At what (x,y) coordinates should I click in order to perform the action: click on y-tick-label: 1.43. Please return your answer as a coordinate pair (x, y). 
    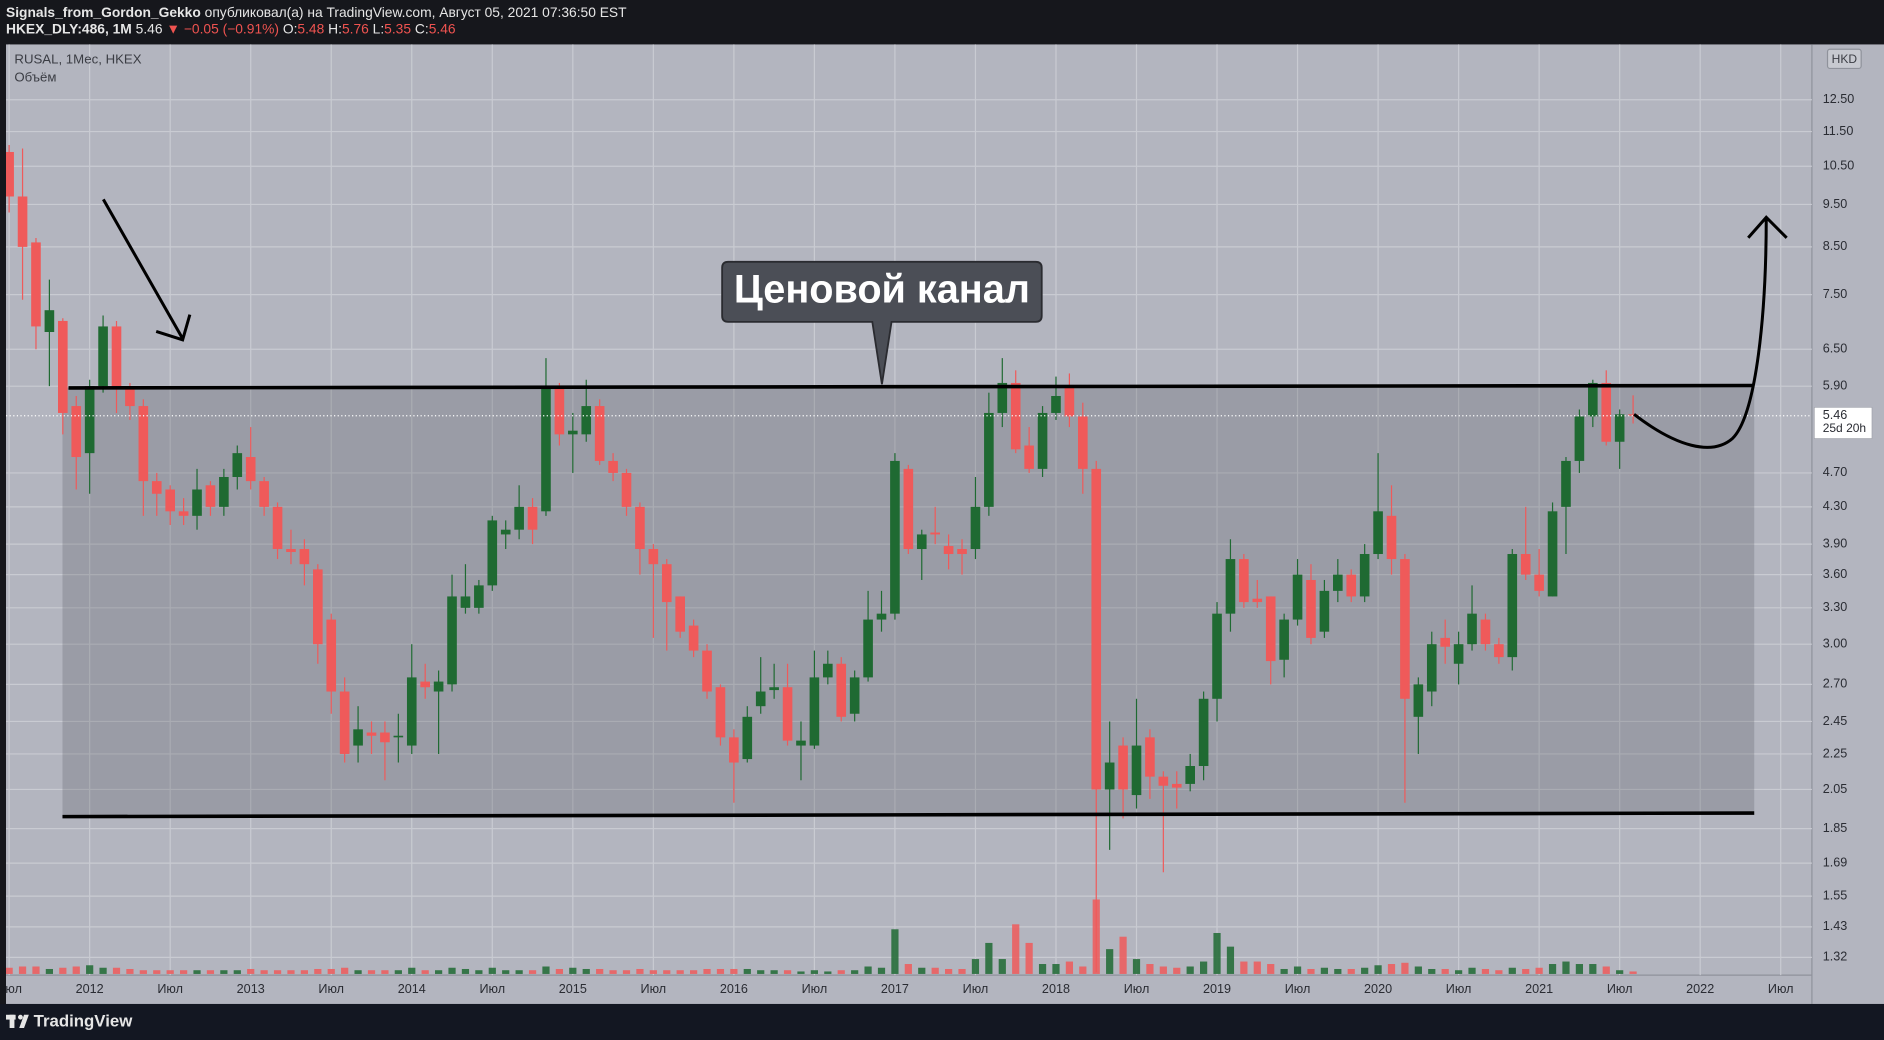
    Looking at the image, I should click on (1835, 926).